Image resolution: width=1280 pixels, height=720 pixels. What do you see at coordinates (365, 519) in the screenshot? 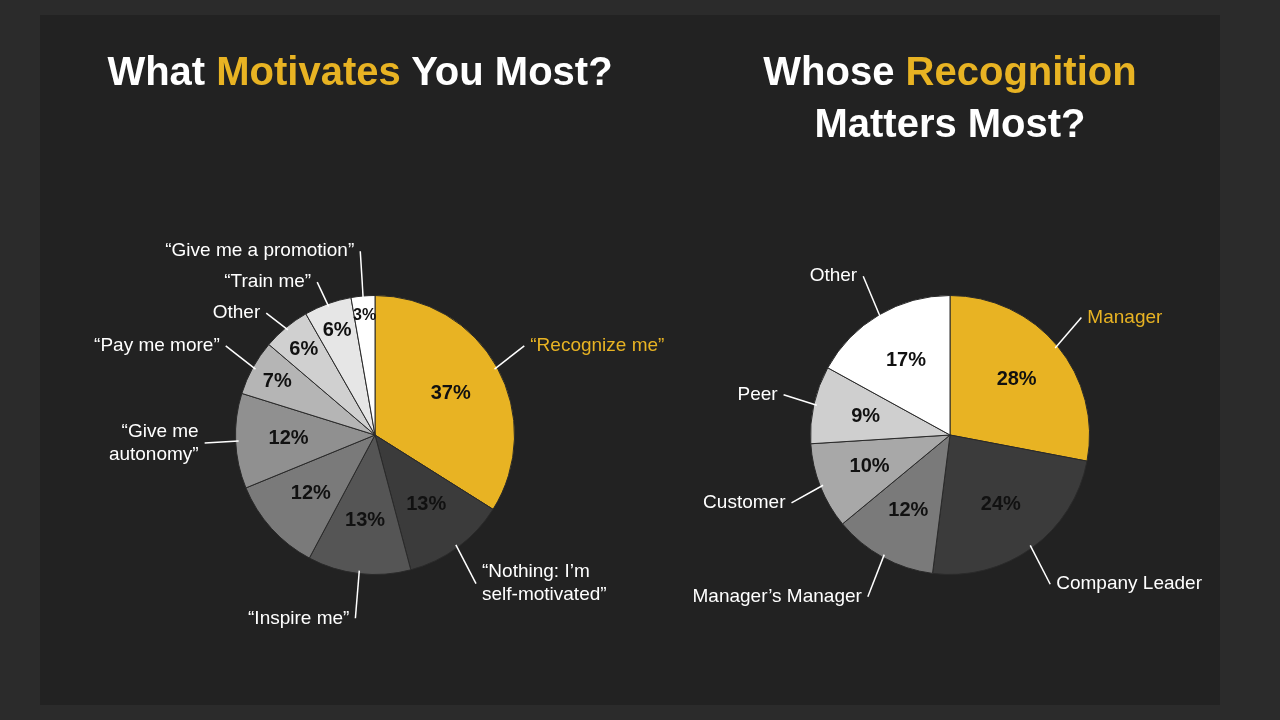
I see `data-label: 13%` at bounding box center [365, 519].